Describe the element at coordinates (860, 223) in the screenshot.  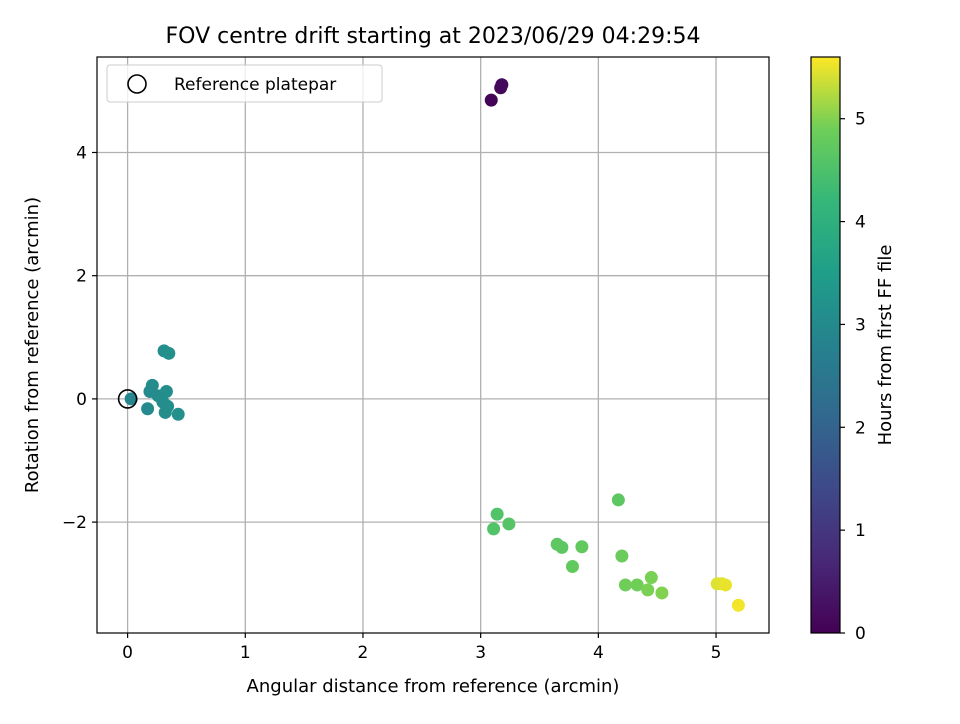
I see `colorbar-tick-label: 4` at that location.